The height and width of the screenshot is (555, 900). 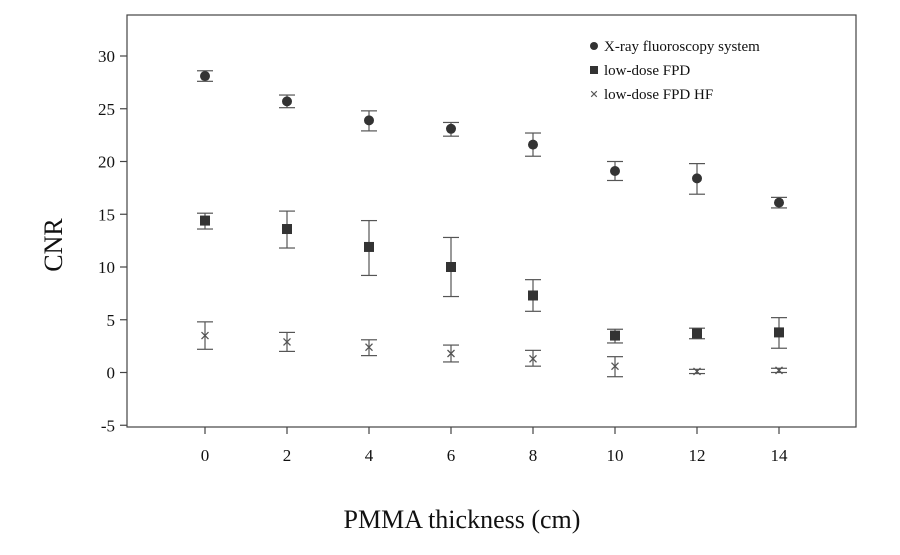 What do you see at coordinates (53, 245) in the screenshot?
I see `y-axis-title: CNR` at bounding box center [53, 245].